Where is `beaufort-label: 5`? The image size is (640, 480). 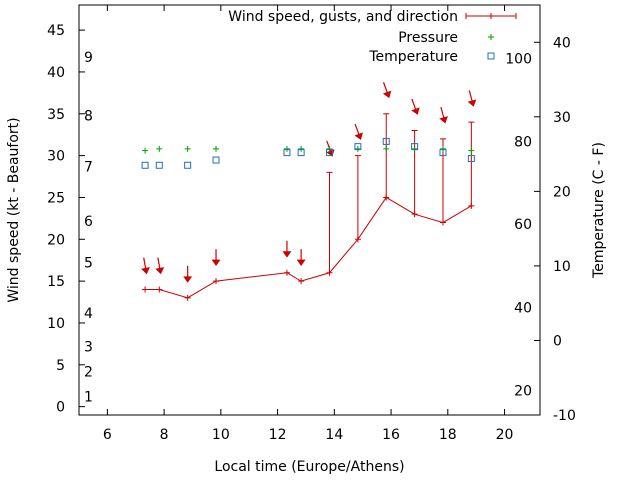
beaufort-label: 5 is located at coordinates (88, 264).